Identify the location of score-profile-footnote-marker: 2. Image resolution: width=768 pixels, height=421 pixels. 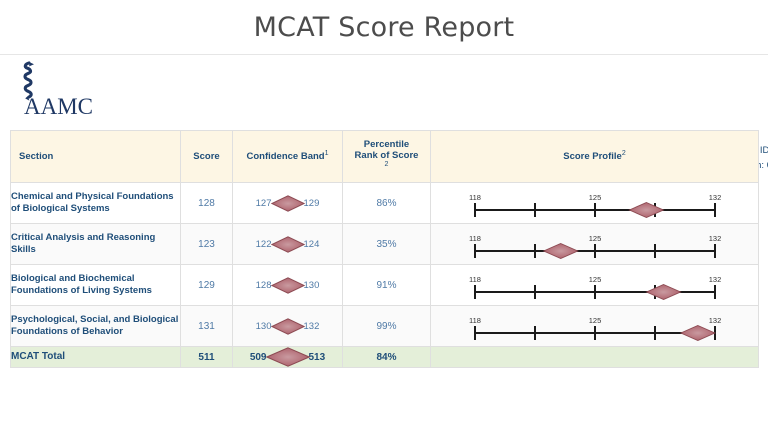
(623, 154).